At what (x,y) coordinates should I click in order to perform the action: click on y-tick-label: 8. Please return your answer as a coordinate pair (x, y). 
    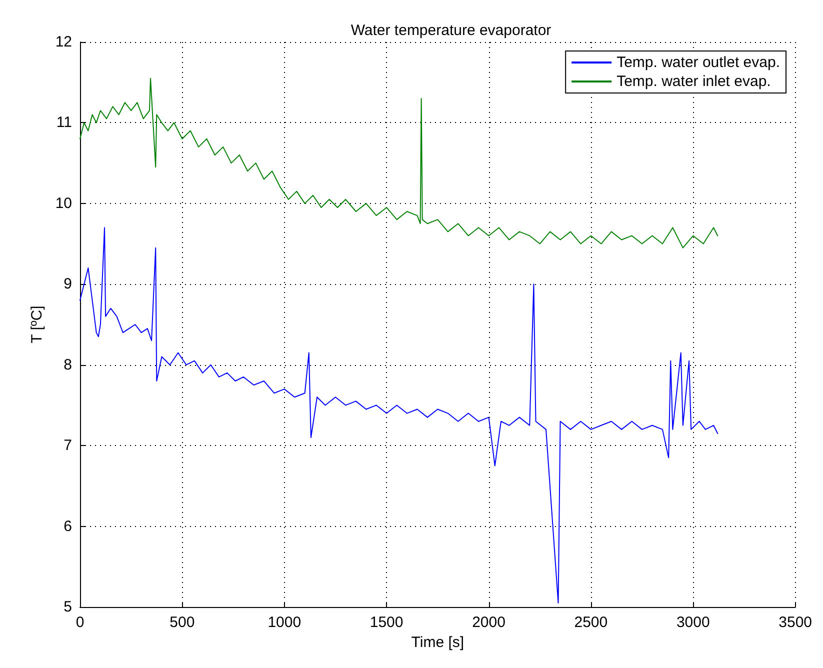
    Looking at the image, I should click on (68, 365).